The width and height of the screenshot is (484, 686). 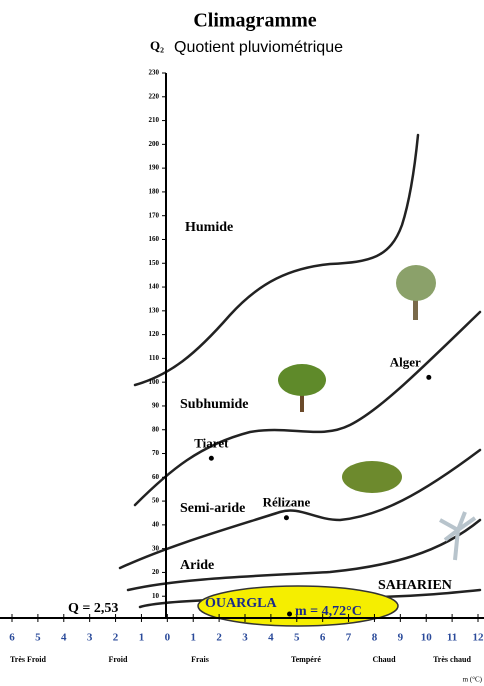 I want to click on station-label: Rélizane, so click(x=287, y=502).